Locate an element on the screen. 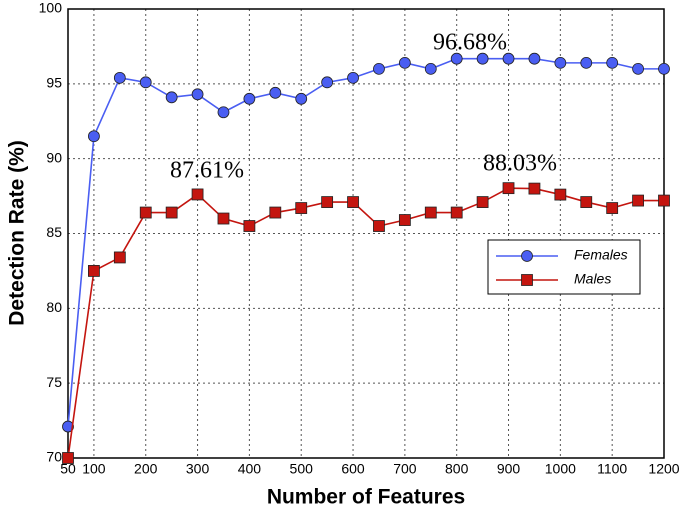 The height and width of the screenshot is (513, 685). x-tick-label: 400 is located at coordinates (250, 469).